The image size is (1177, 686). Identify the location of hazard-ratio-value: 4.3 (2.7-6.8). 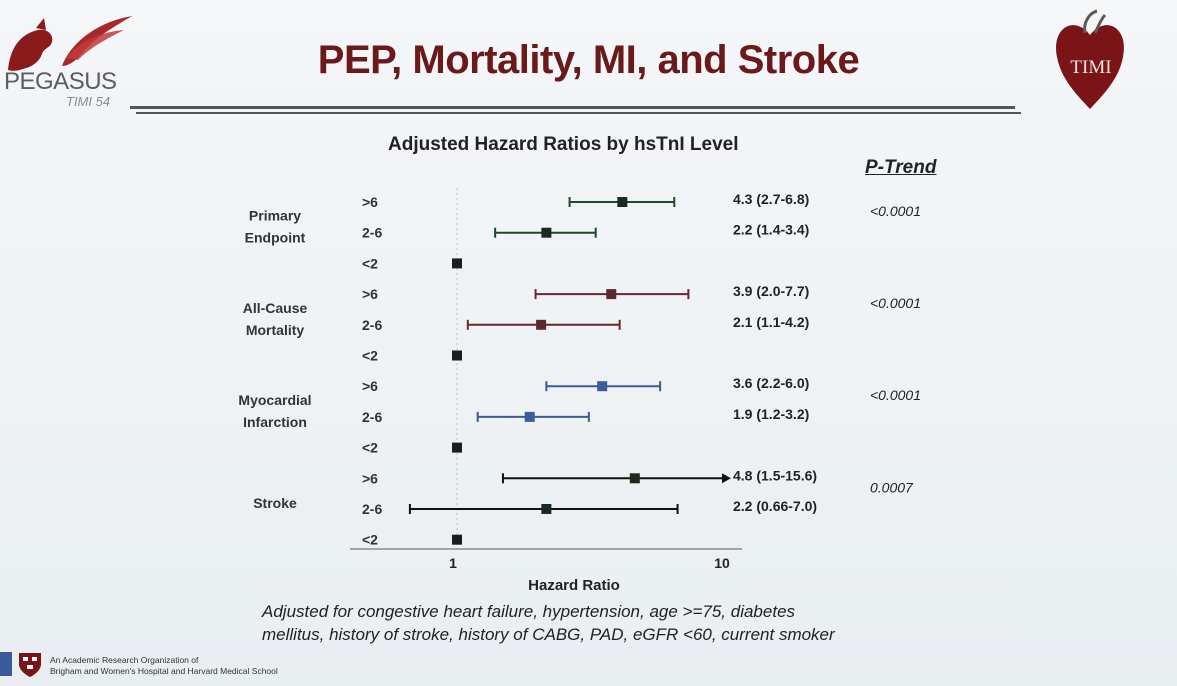
(771, 199).